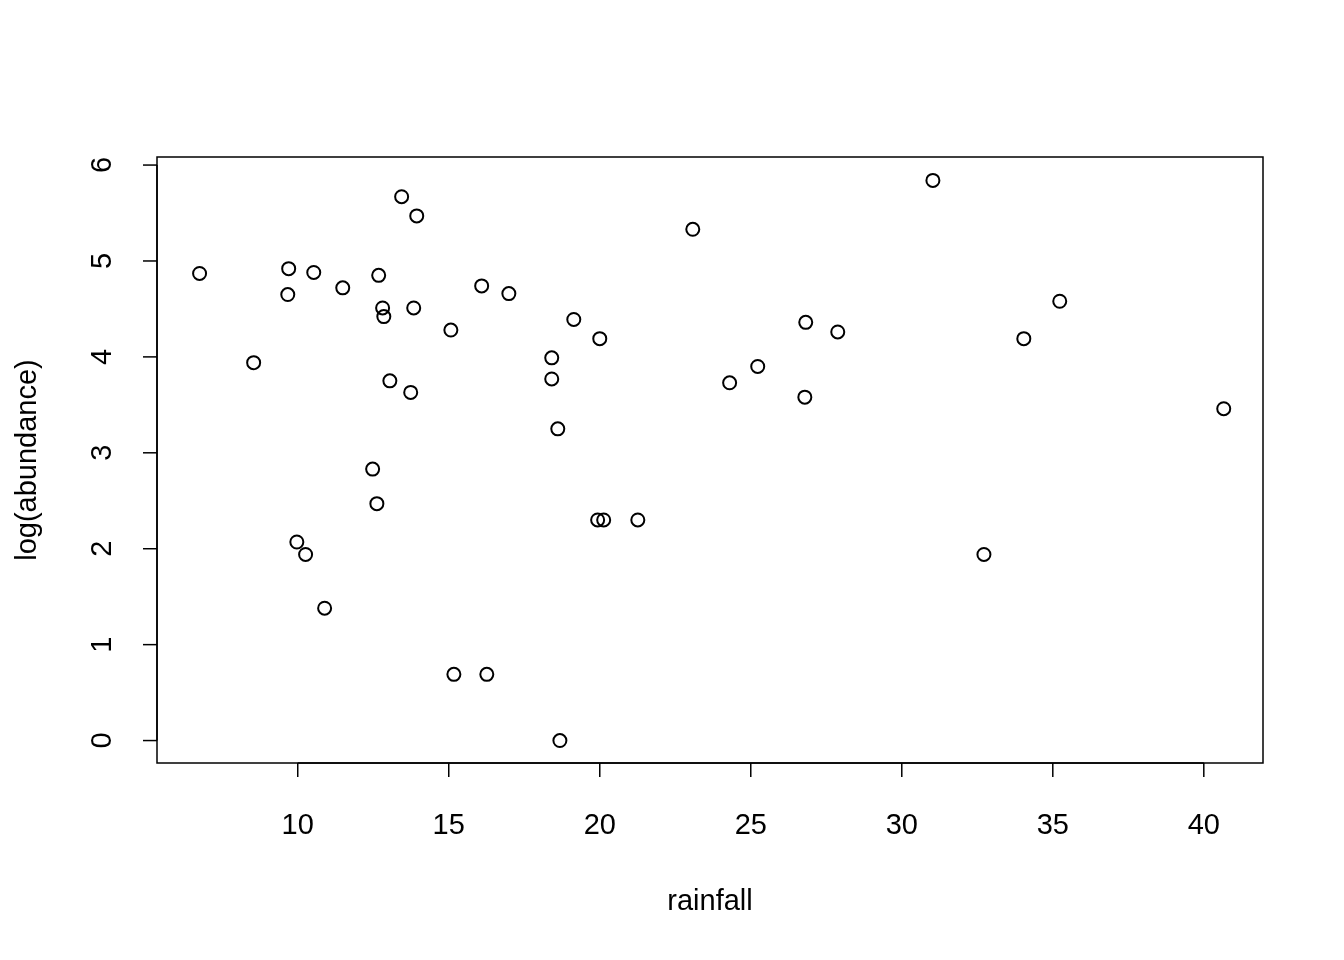 The image size is (1344, 960). I want to click on y-axis-title: log(abundance), so click(26, 460).